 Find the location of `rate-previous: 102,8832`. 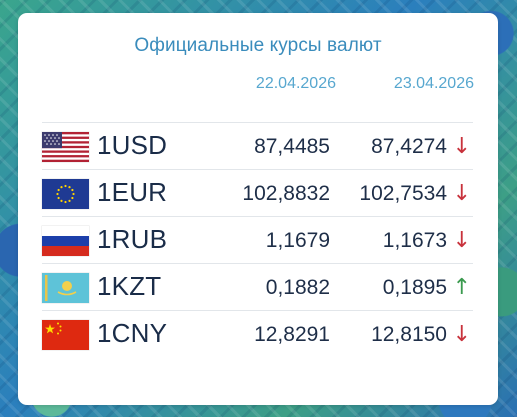

rate-previous: 102,8832 is located at coordinates (286, 193).